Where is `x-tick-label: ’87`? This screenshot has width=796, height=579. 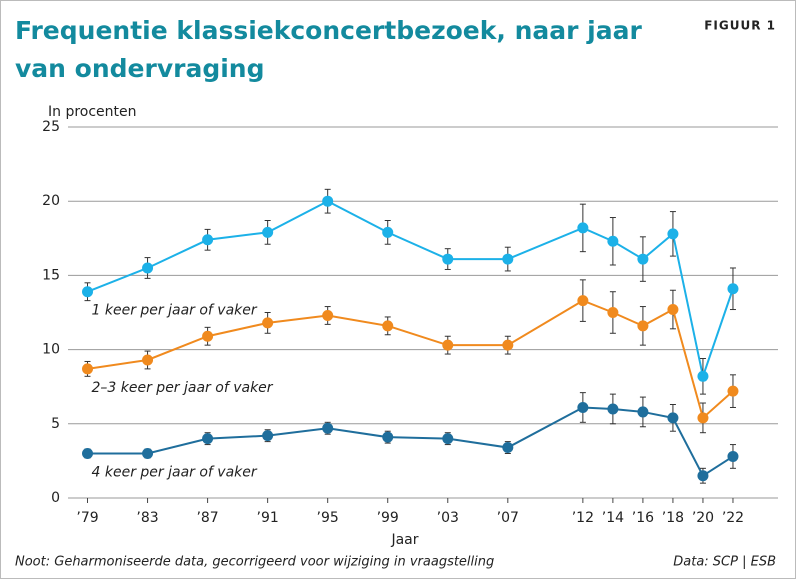 x-tick-label: ’87 is located at coordinates (207, 518).